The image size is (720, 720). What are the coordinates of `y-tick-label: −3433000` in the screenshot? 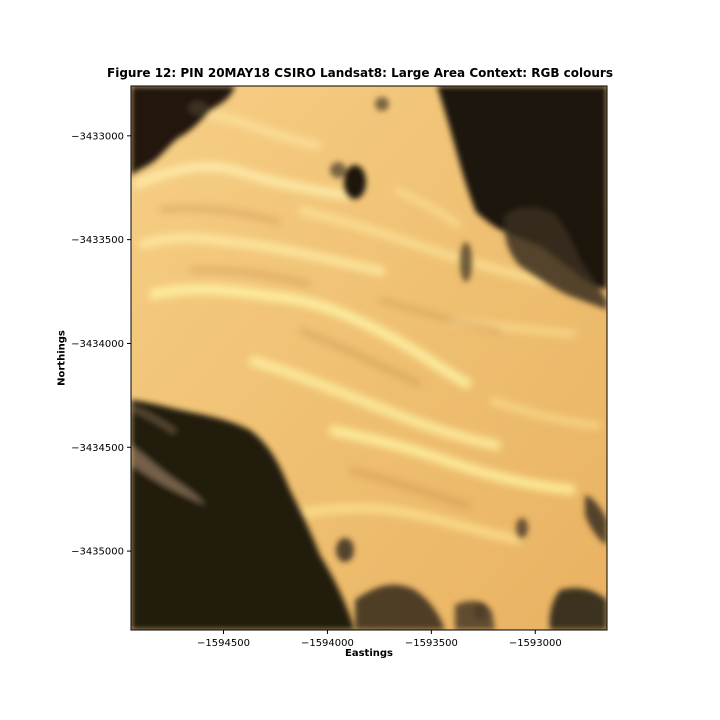 It's located at (97, 136).